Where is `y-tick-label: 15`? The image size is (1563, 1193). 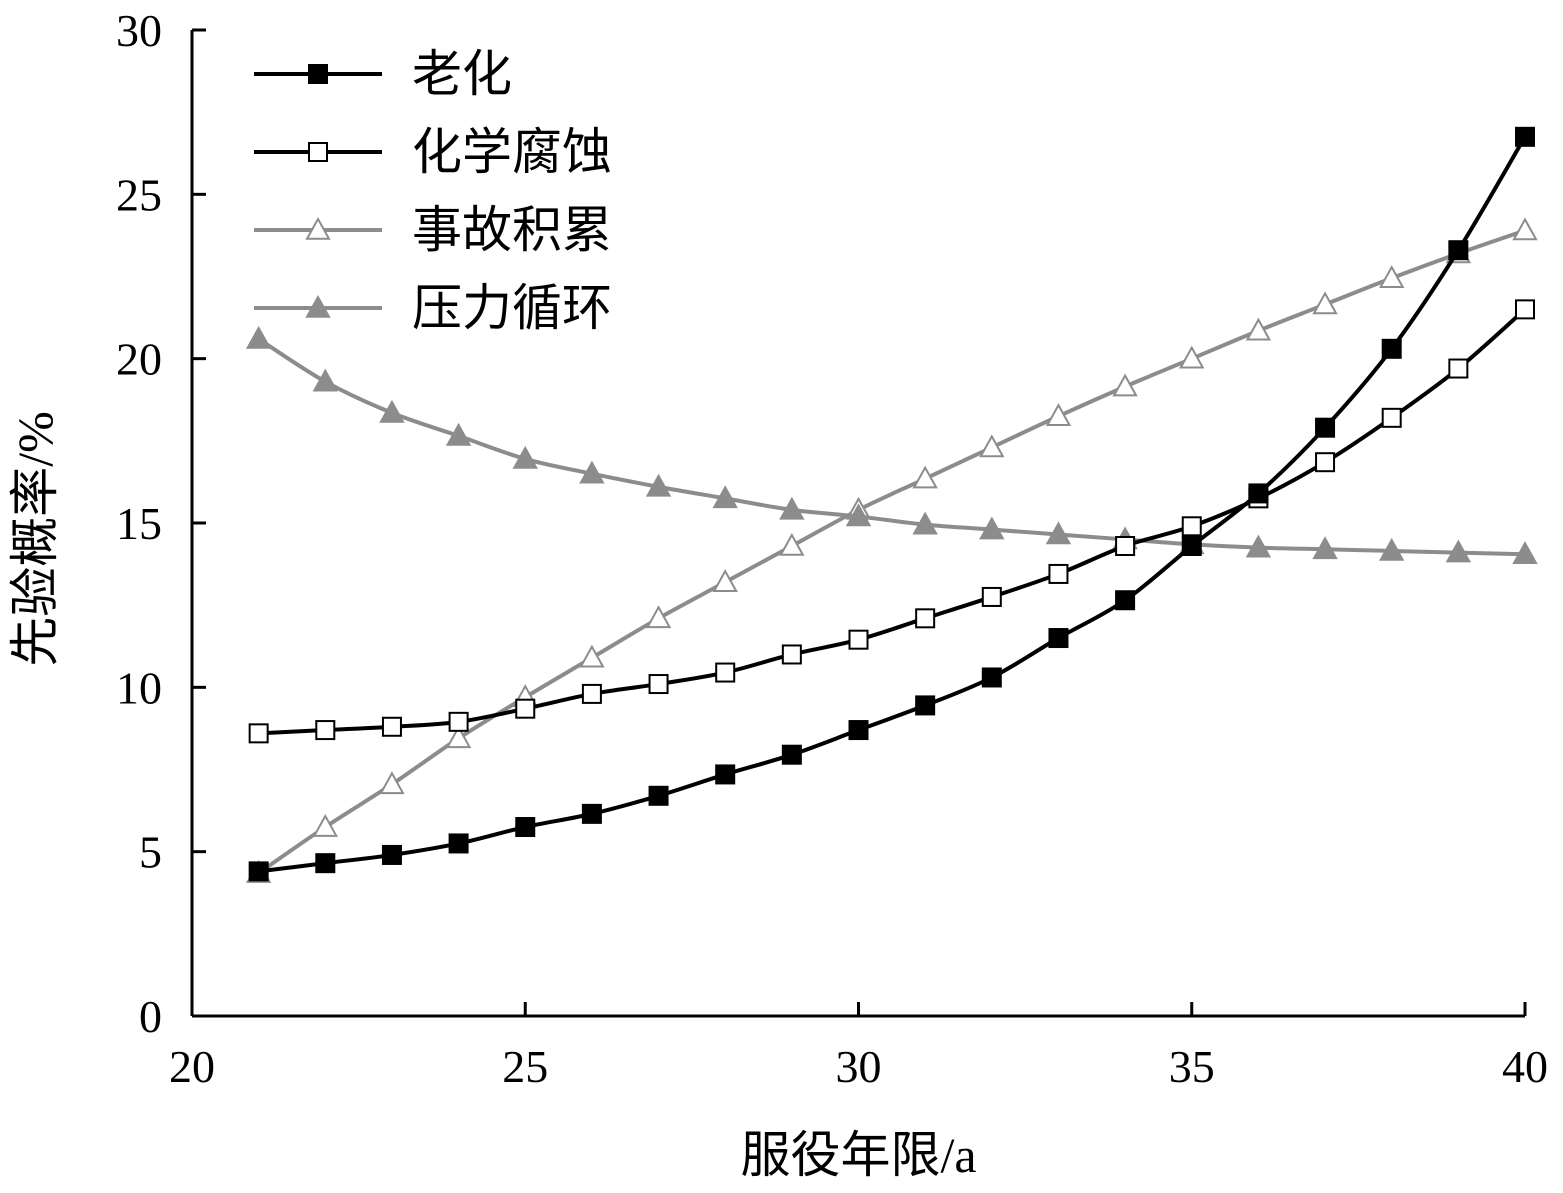
y-tick-label: 15 is located at coordinates (139, 523).